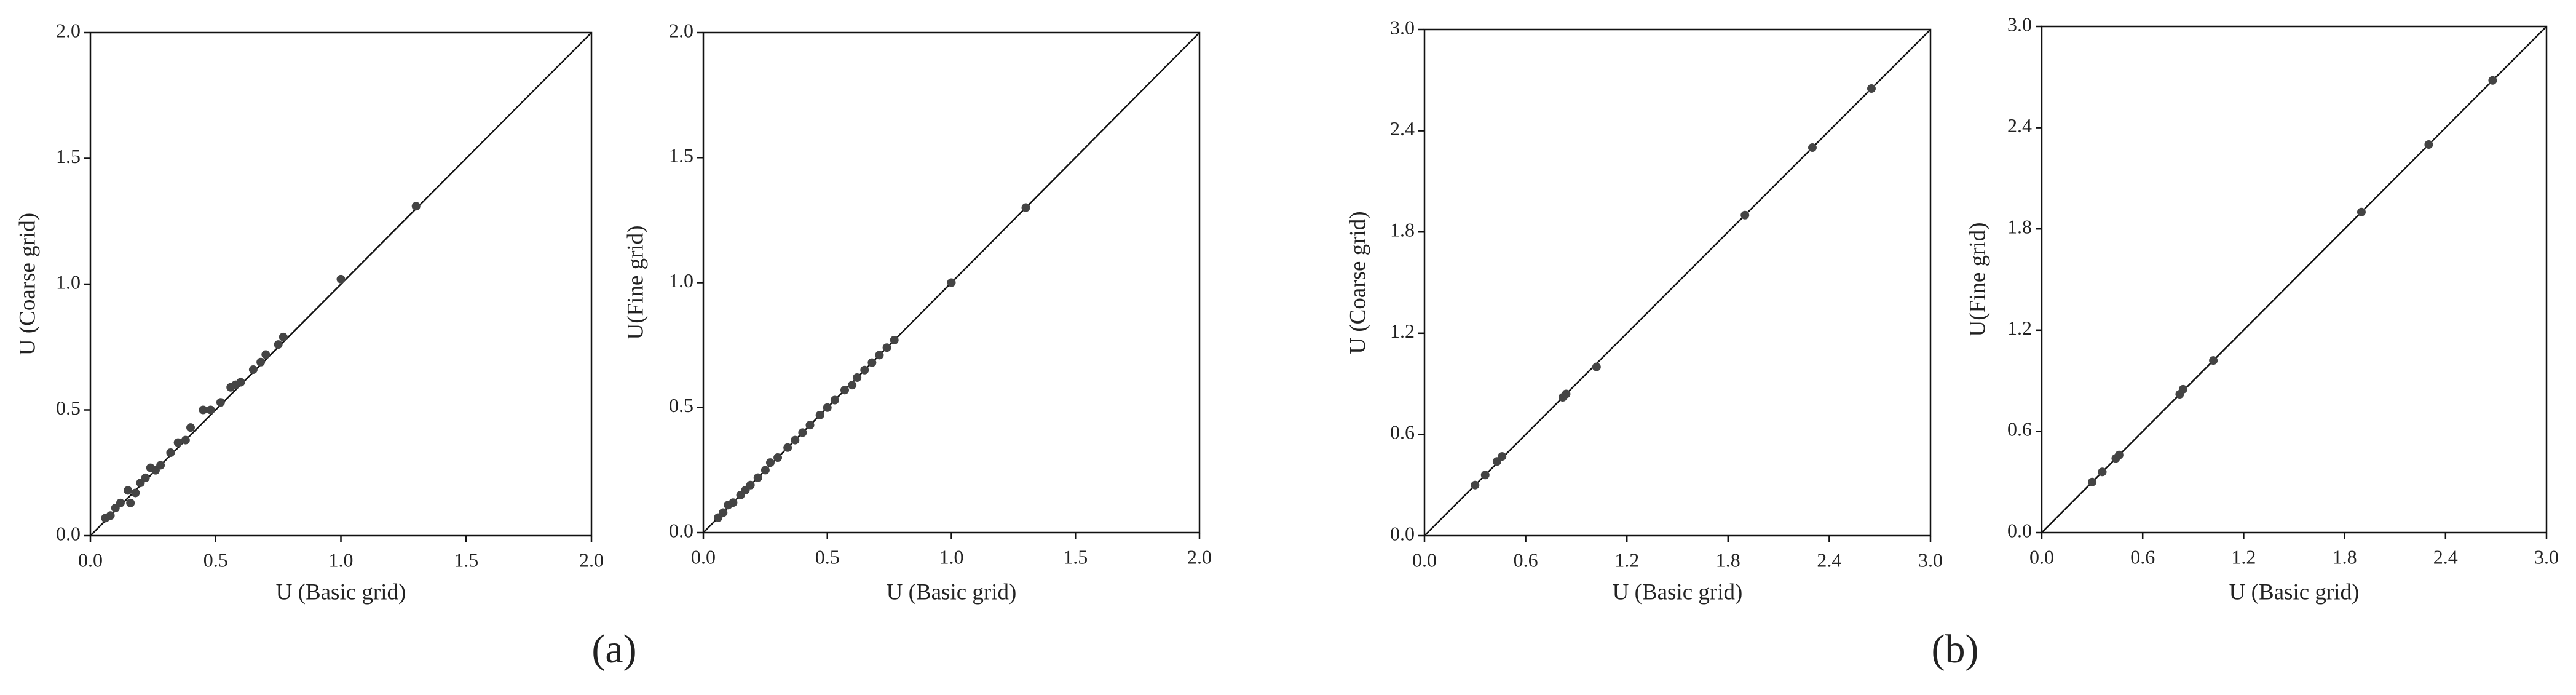 Image resolution: width=2576 pixels, height=695 pixels. I want to click on panel-caption: (a), so click(613, 649).